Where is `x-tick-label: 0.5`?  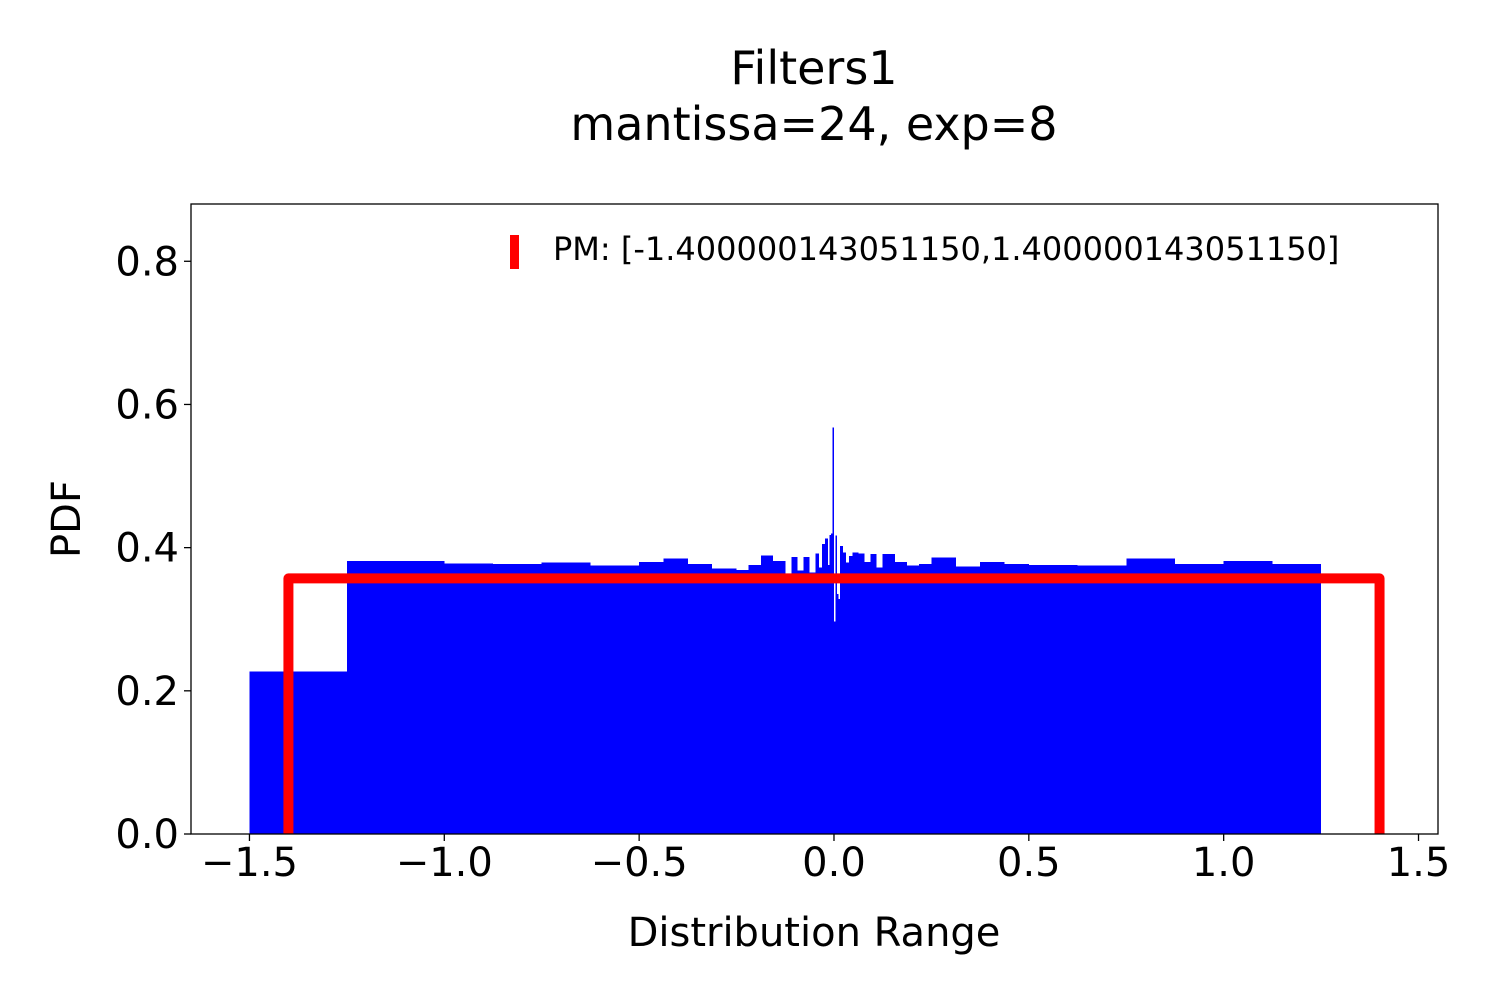
x-tick-label: 0.5 is located at coordinates (1029, 863).